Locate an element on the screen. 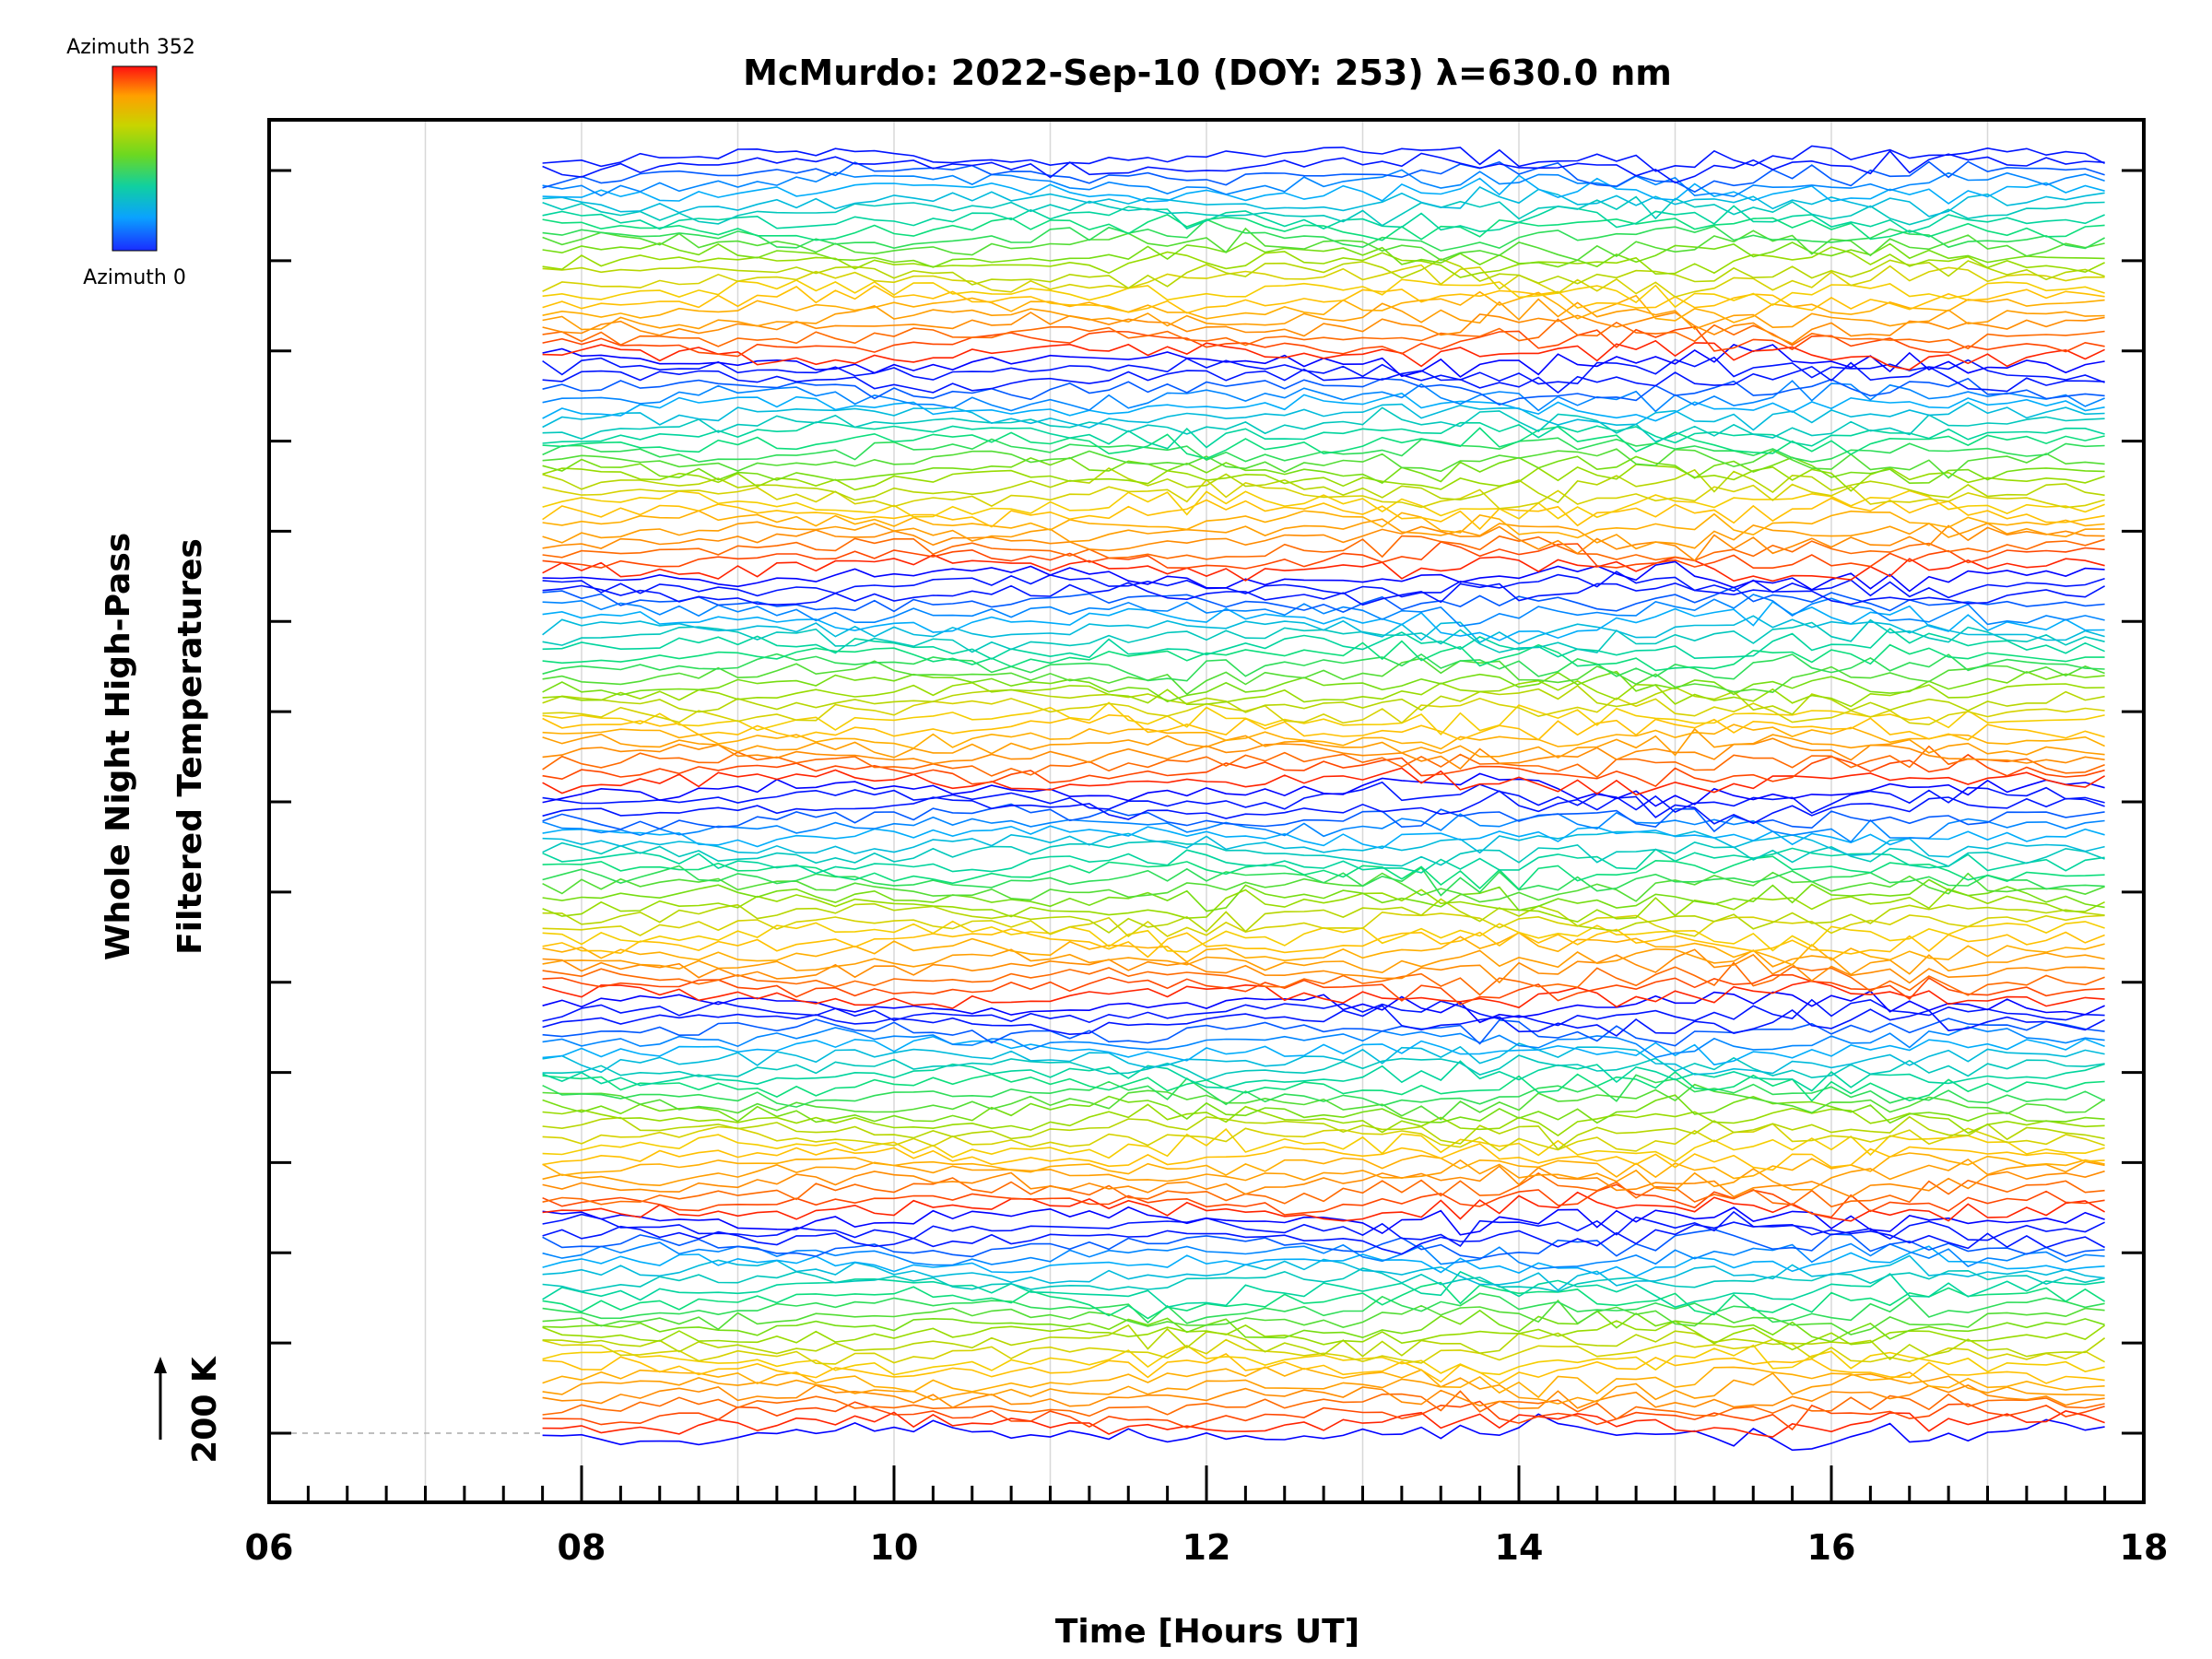  y-label-line-2: Filtered Temperatures is located at coordinates (190, 746).